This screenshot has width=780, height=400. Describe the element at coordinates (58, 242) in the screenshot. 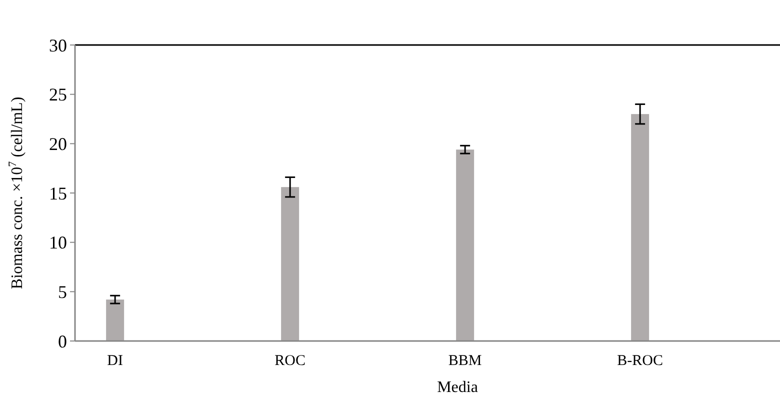

I see `y-tick-label: 10` at that location.